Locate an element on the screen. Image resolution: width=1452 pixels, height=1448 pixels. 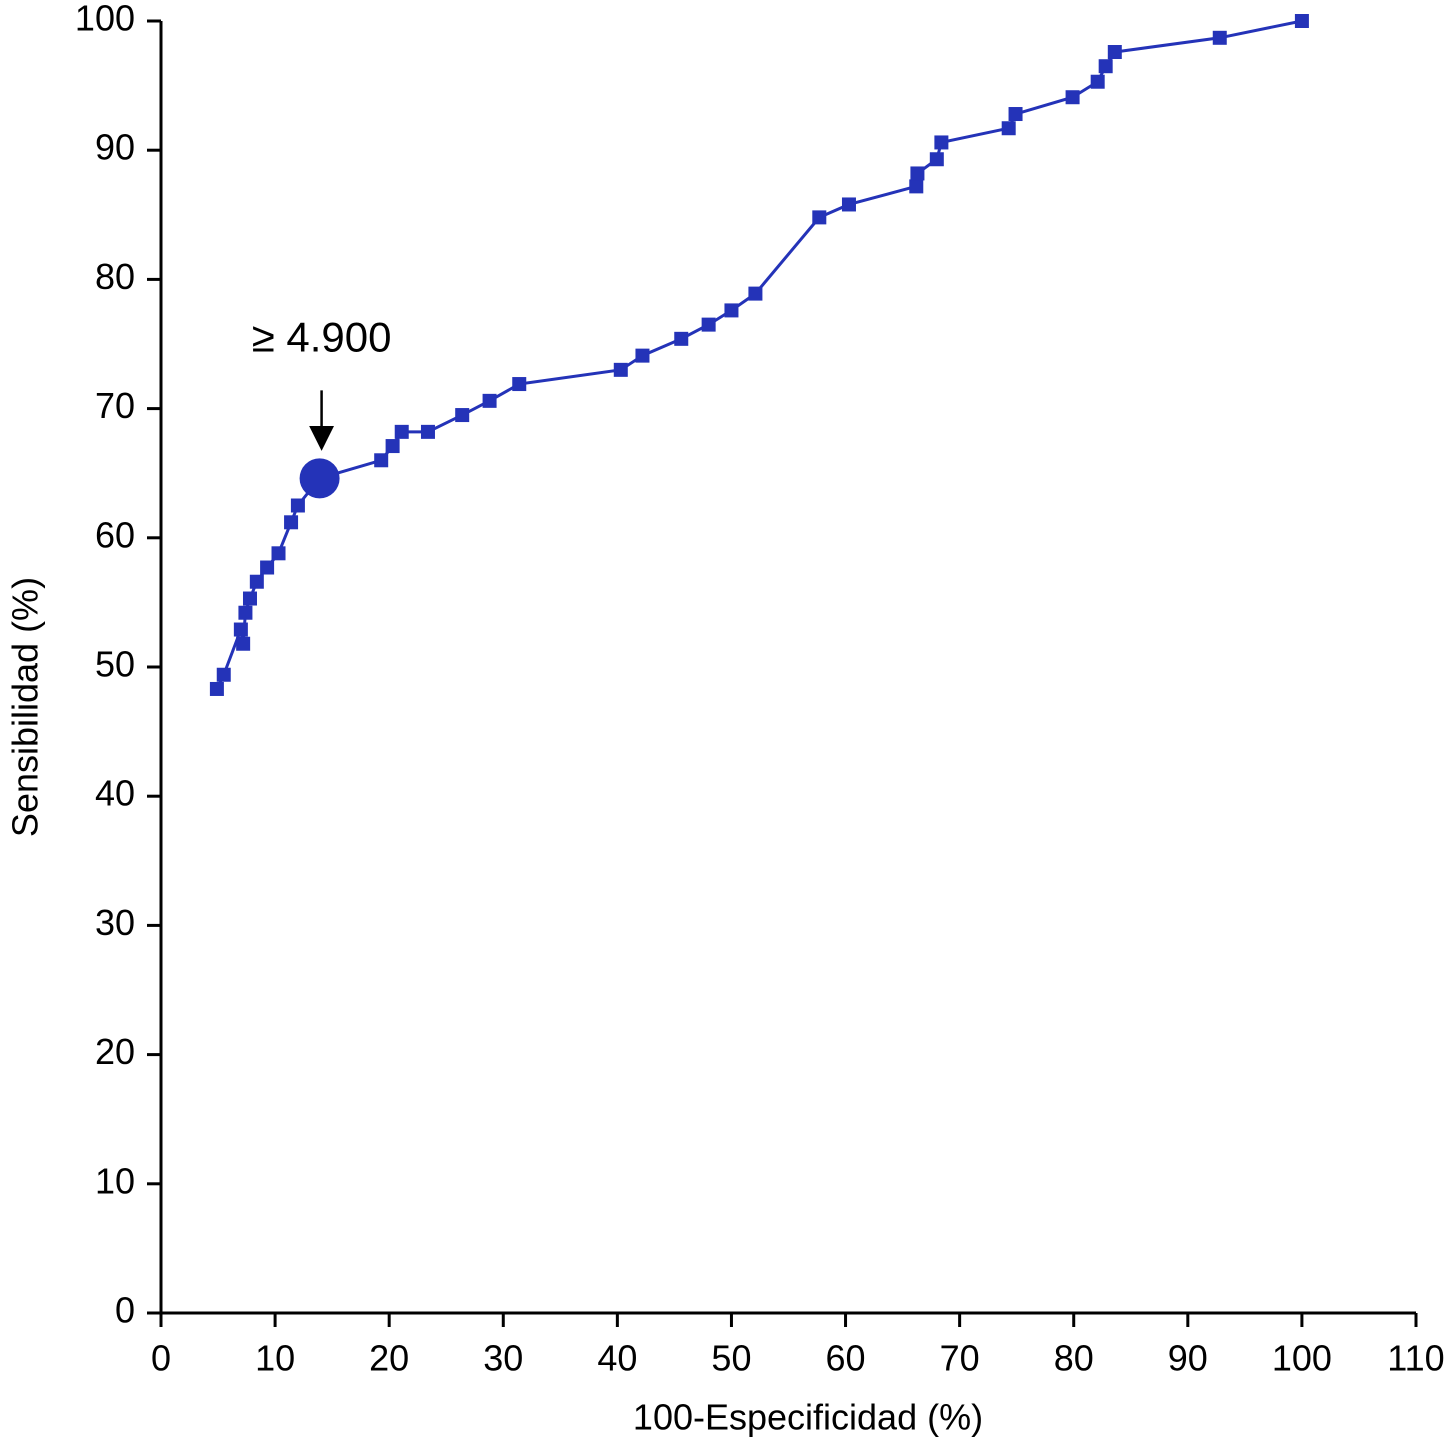
y-tick-label: 10 is located at coordinates (115, 1180).